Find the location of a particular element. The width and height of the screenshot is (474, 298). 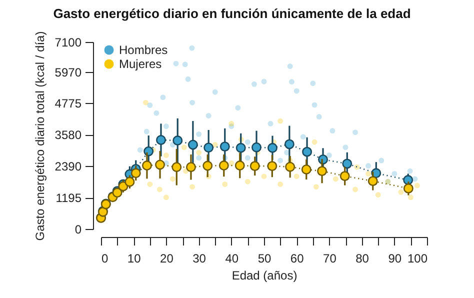

x-axis-title: Edad (años) is located at coordinates (265, 275).